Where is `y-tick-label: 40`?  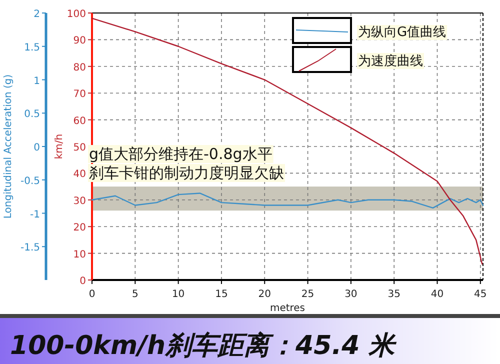
y-tick-label: 40 is located at coordinates (79, 174).